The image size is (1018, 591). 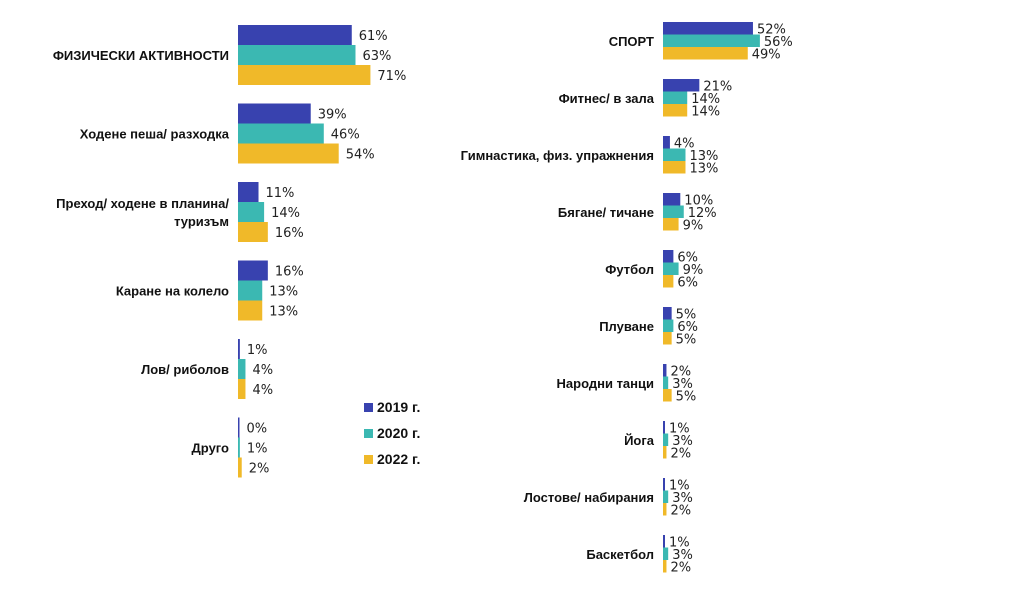 I want to click on category-group: Лостове/ набирания 1%3%2%, so click(x=608, y=498).